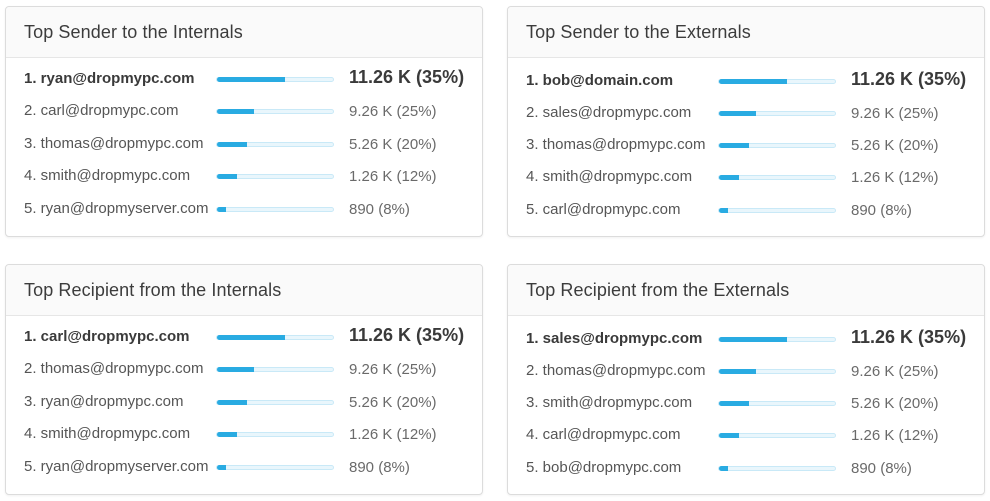 This screenshot has height=501, width=990. I want to click on list-item: 1. sales@dropmypc.com 11.26 K (35%), so click(746, 340).